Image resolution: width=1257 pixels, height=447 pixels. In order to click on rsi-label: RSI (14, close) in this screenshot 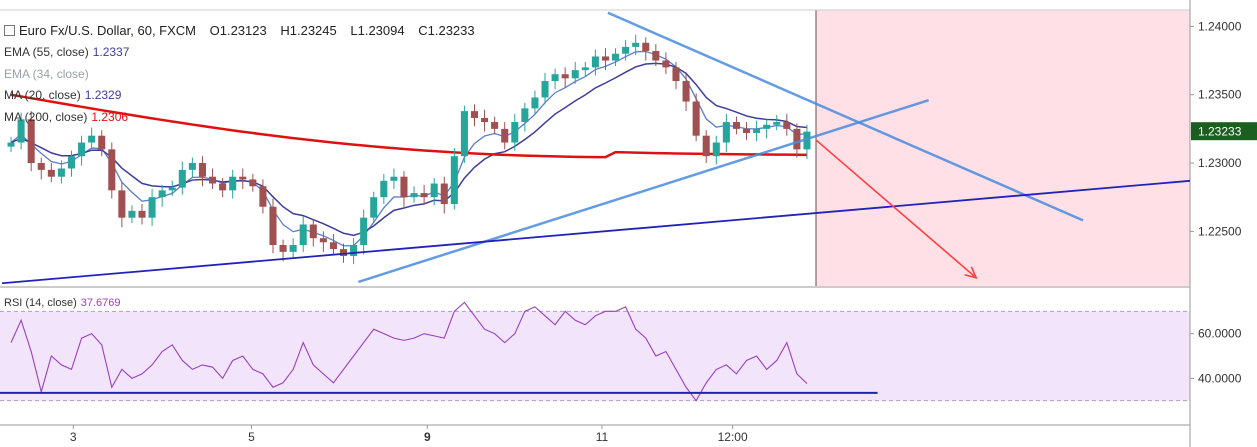, I will do `click(40, 303)`.